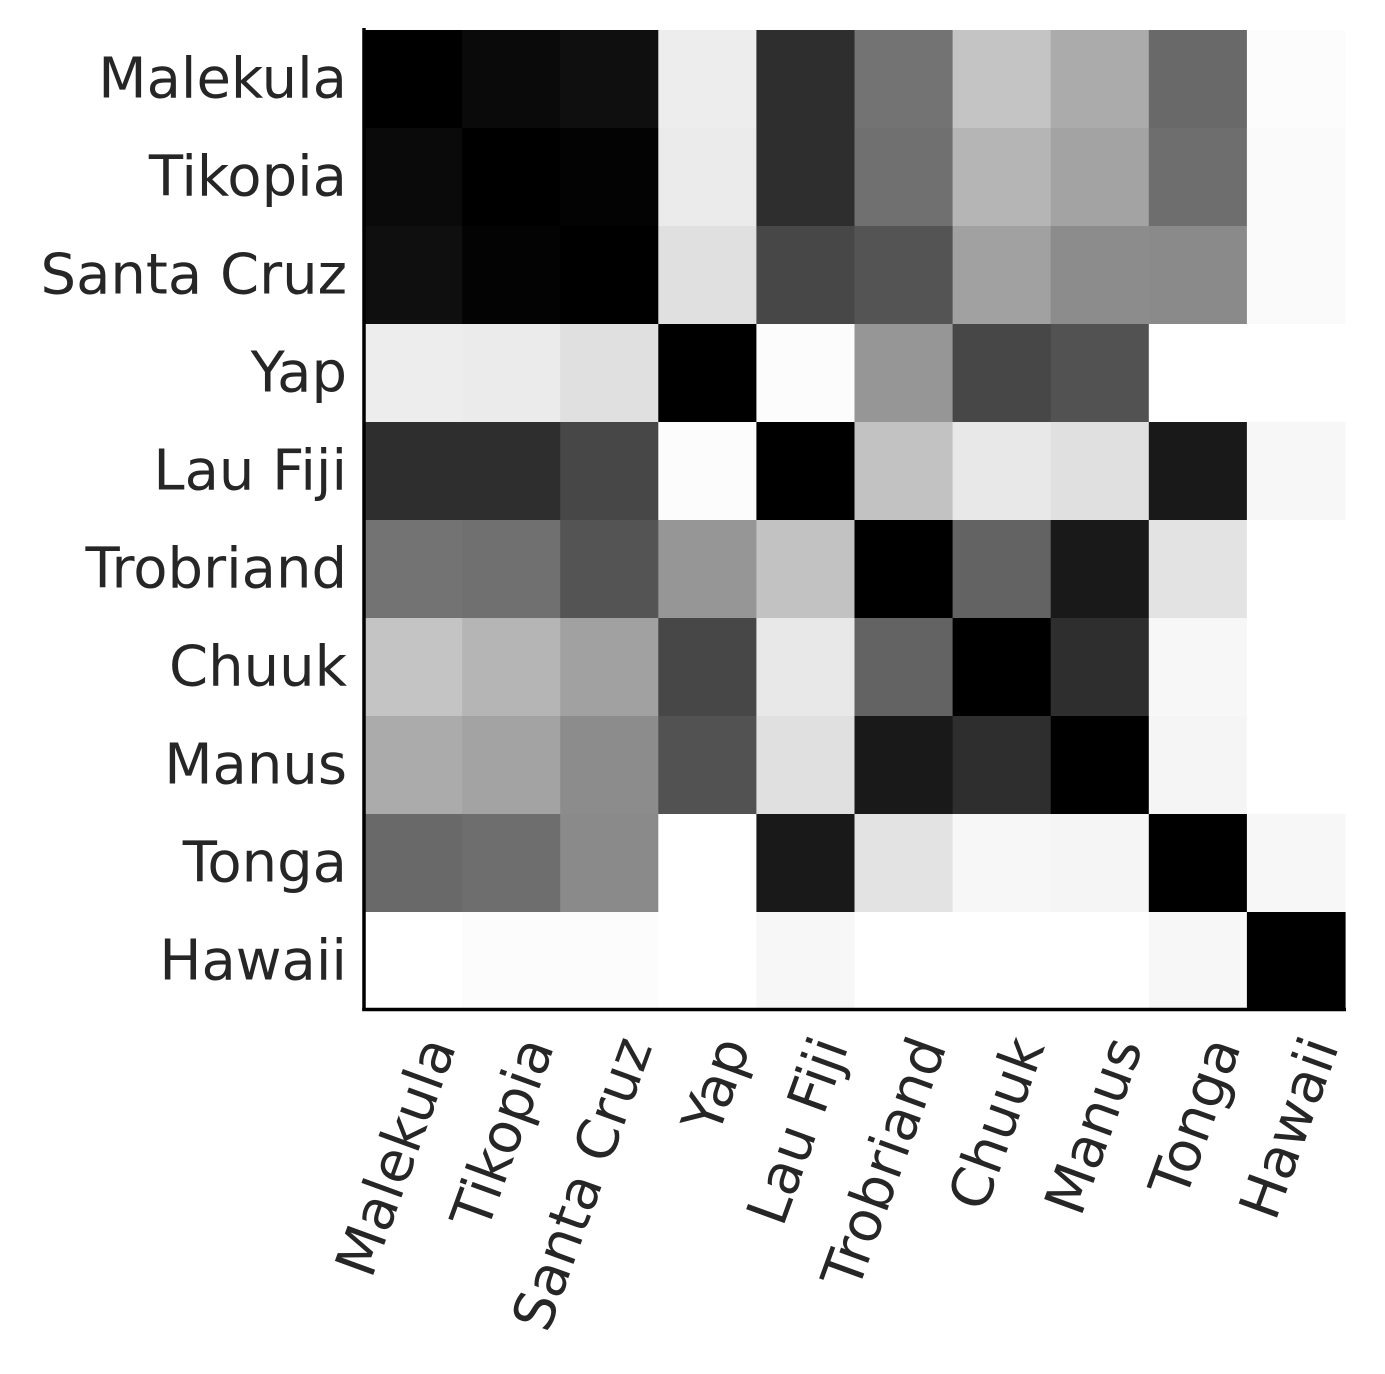  What do you see at coordinates (1100, 765) in the screenshot?
I see `heatmap-cell-manus-manus` at bounding box center [1100, 765].